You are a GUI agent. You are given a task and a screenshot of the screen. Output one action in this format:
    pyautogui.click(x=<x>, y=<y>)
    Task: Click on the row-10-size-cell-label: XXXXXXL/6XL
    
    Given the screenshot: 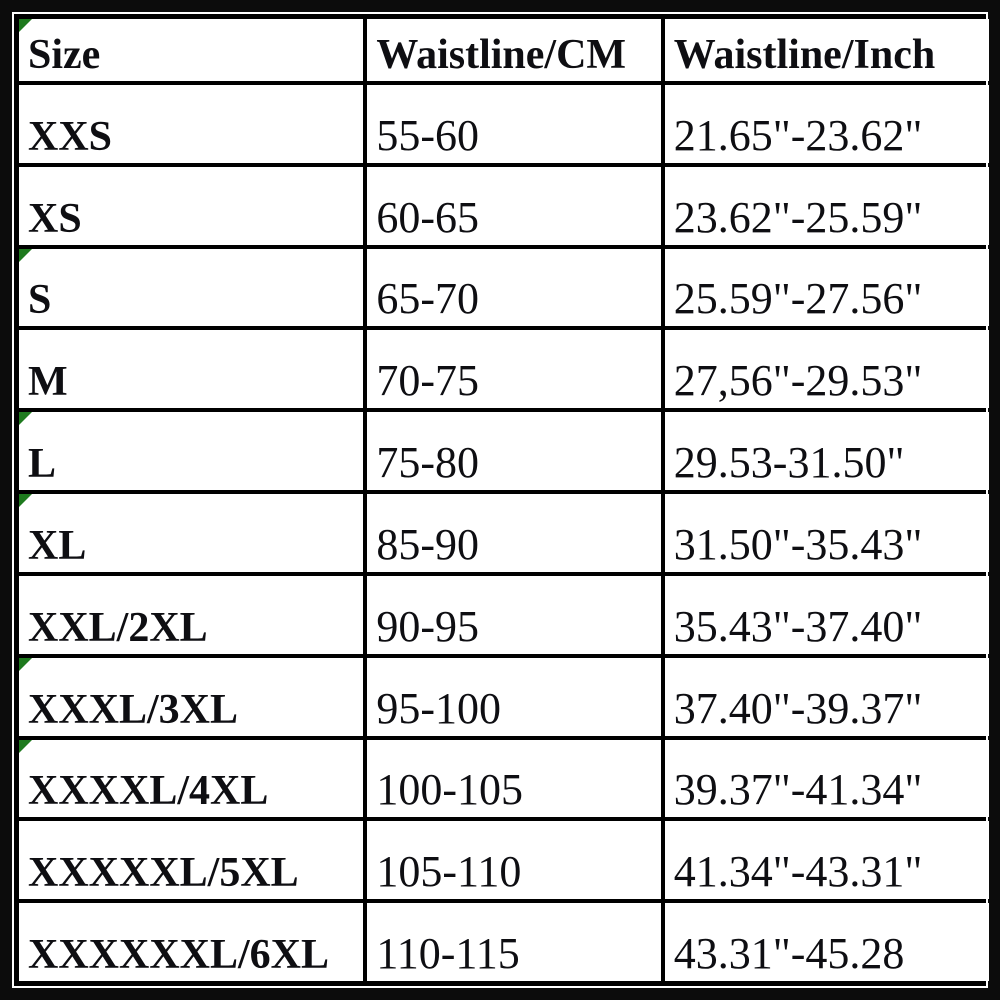 What is the action you would take?
    pyautogui.click(x=179, y=955)
    